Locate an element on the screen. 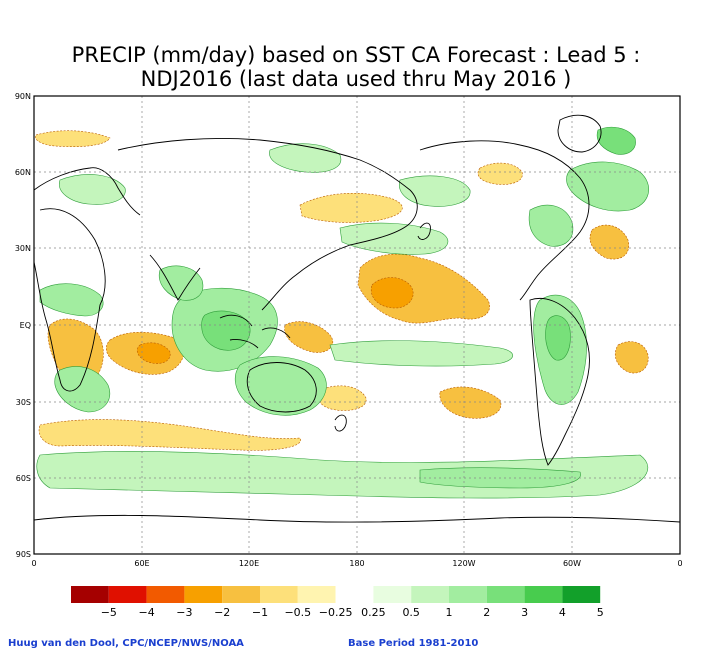 This screenshot has height=650, width=712. coast-antarctica is located at coordinates (357, 518).